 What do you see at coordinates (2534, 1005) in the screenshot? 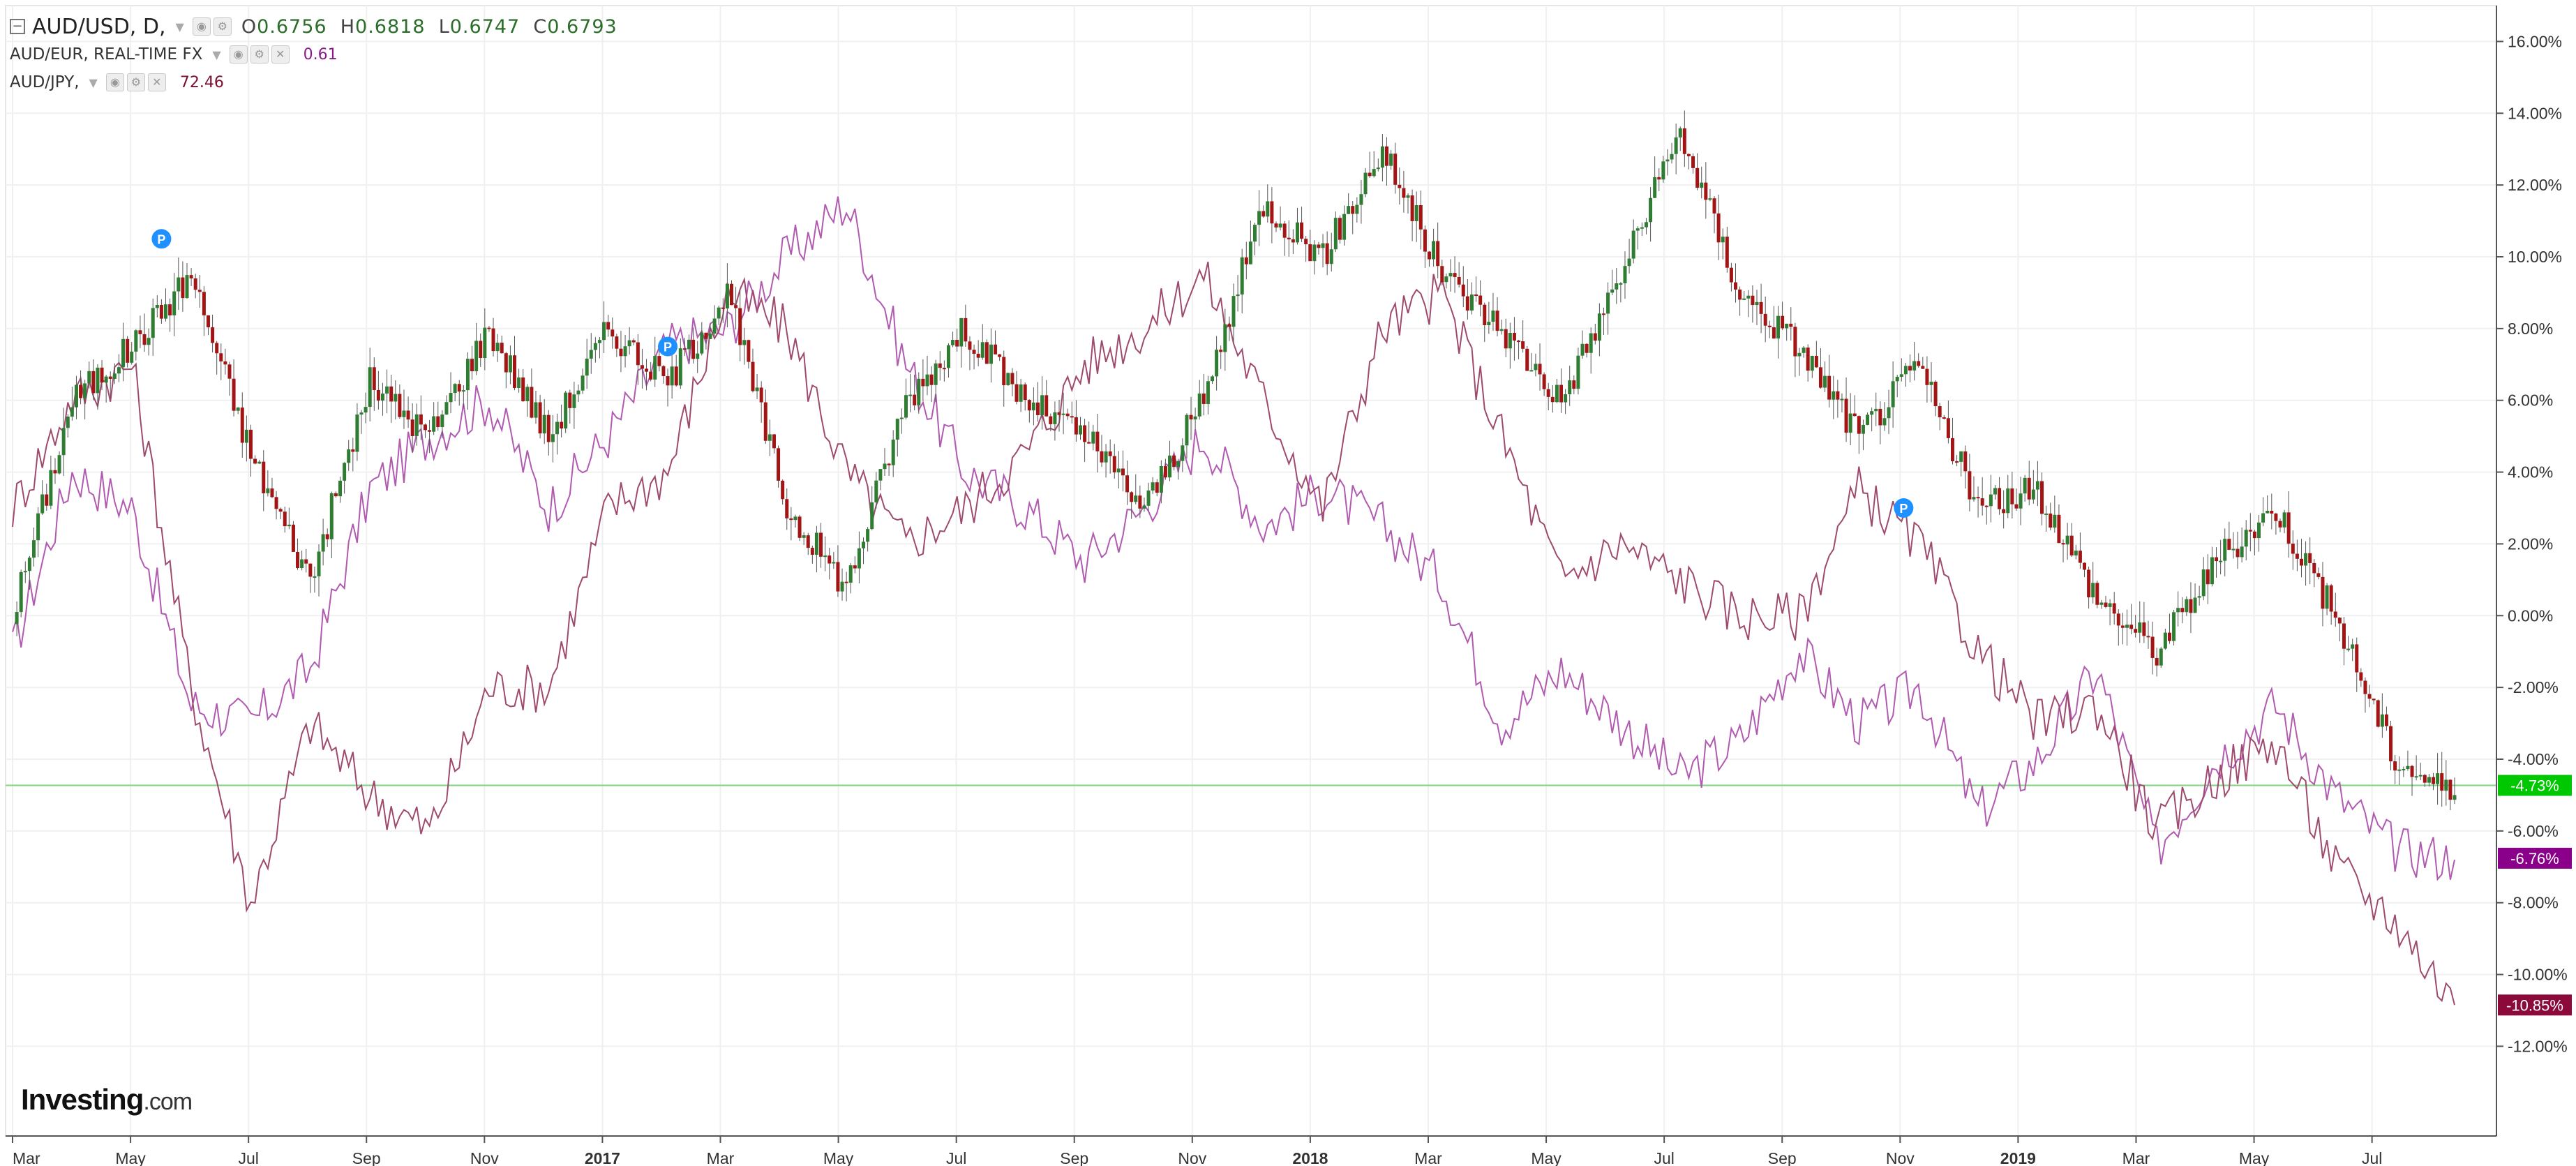
I see `current-value-label: -10.85%` at bounding box center [2534, 1005].